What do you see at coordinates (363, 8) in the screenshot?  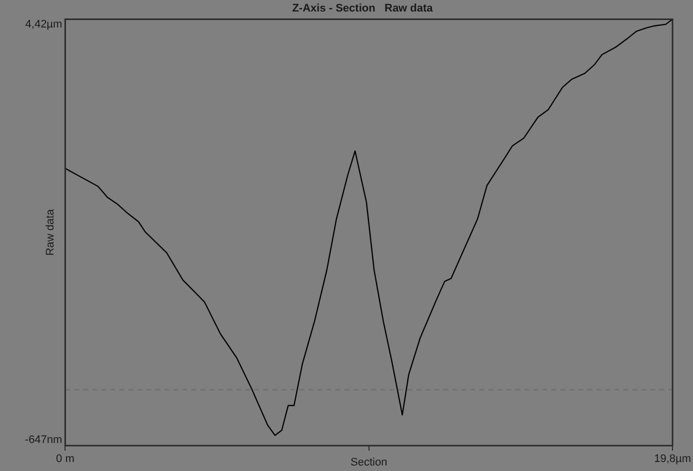 I see `chart-title: Z-Axis - Section Raw data` at bounding box center [363, 8].